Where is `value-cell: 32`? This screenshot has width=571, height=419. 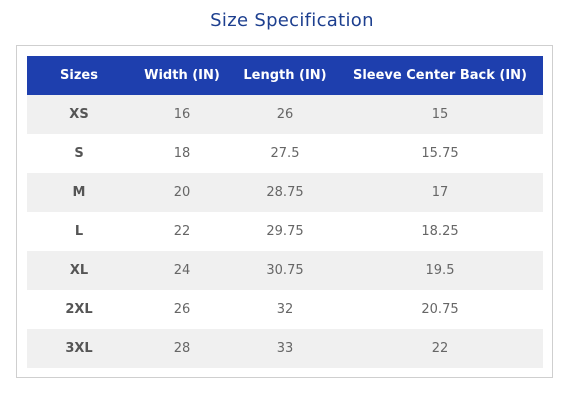 value-cell: 32 is located at coordinates (285, 309).